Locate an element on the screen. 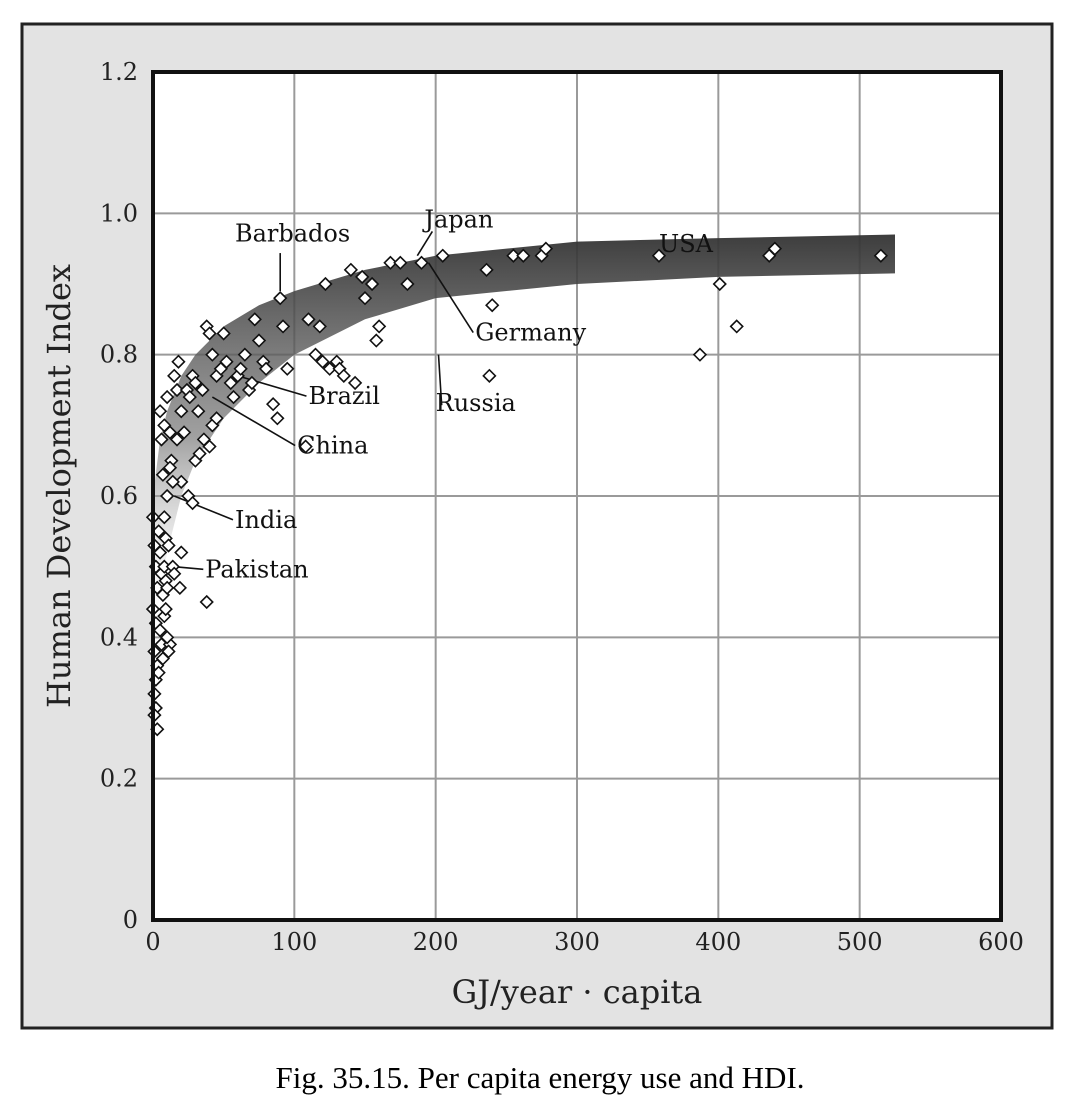  y-tick-label: 1.2 is located at coordinates (119, 72).